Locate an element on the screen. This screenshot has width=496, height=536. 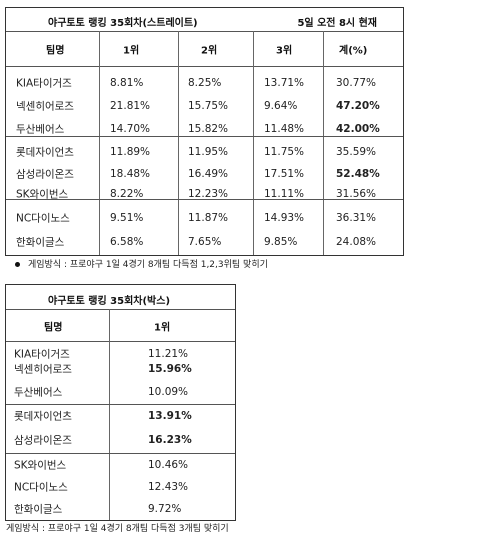
total-value: 30.77% is located at coordinates (356, 82).